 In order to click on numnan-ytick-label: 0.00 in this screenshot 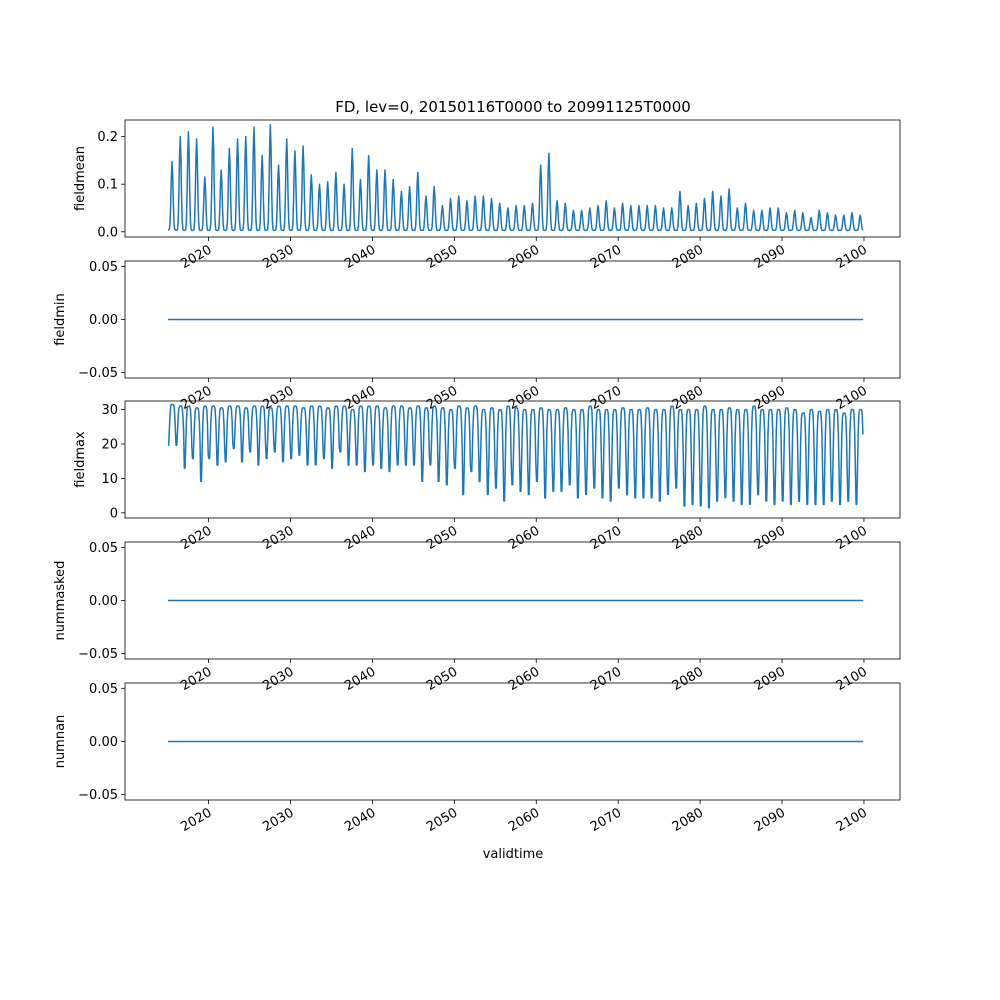, I will do `click(103, 742)`.